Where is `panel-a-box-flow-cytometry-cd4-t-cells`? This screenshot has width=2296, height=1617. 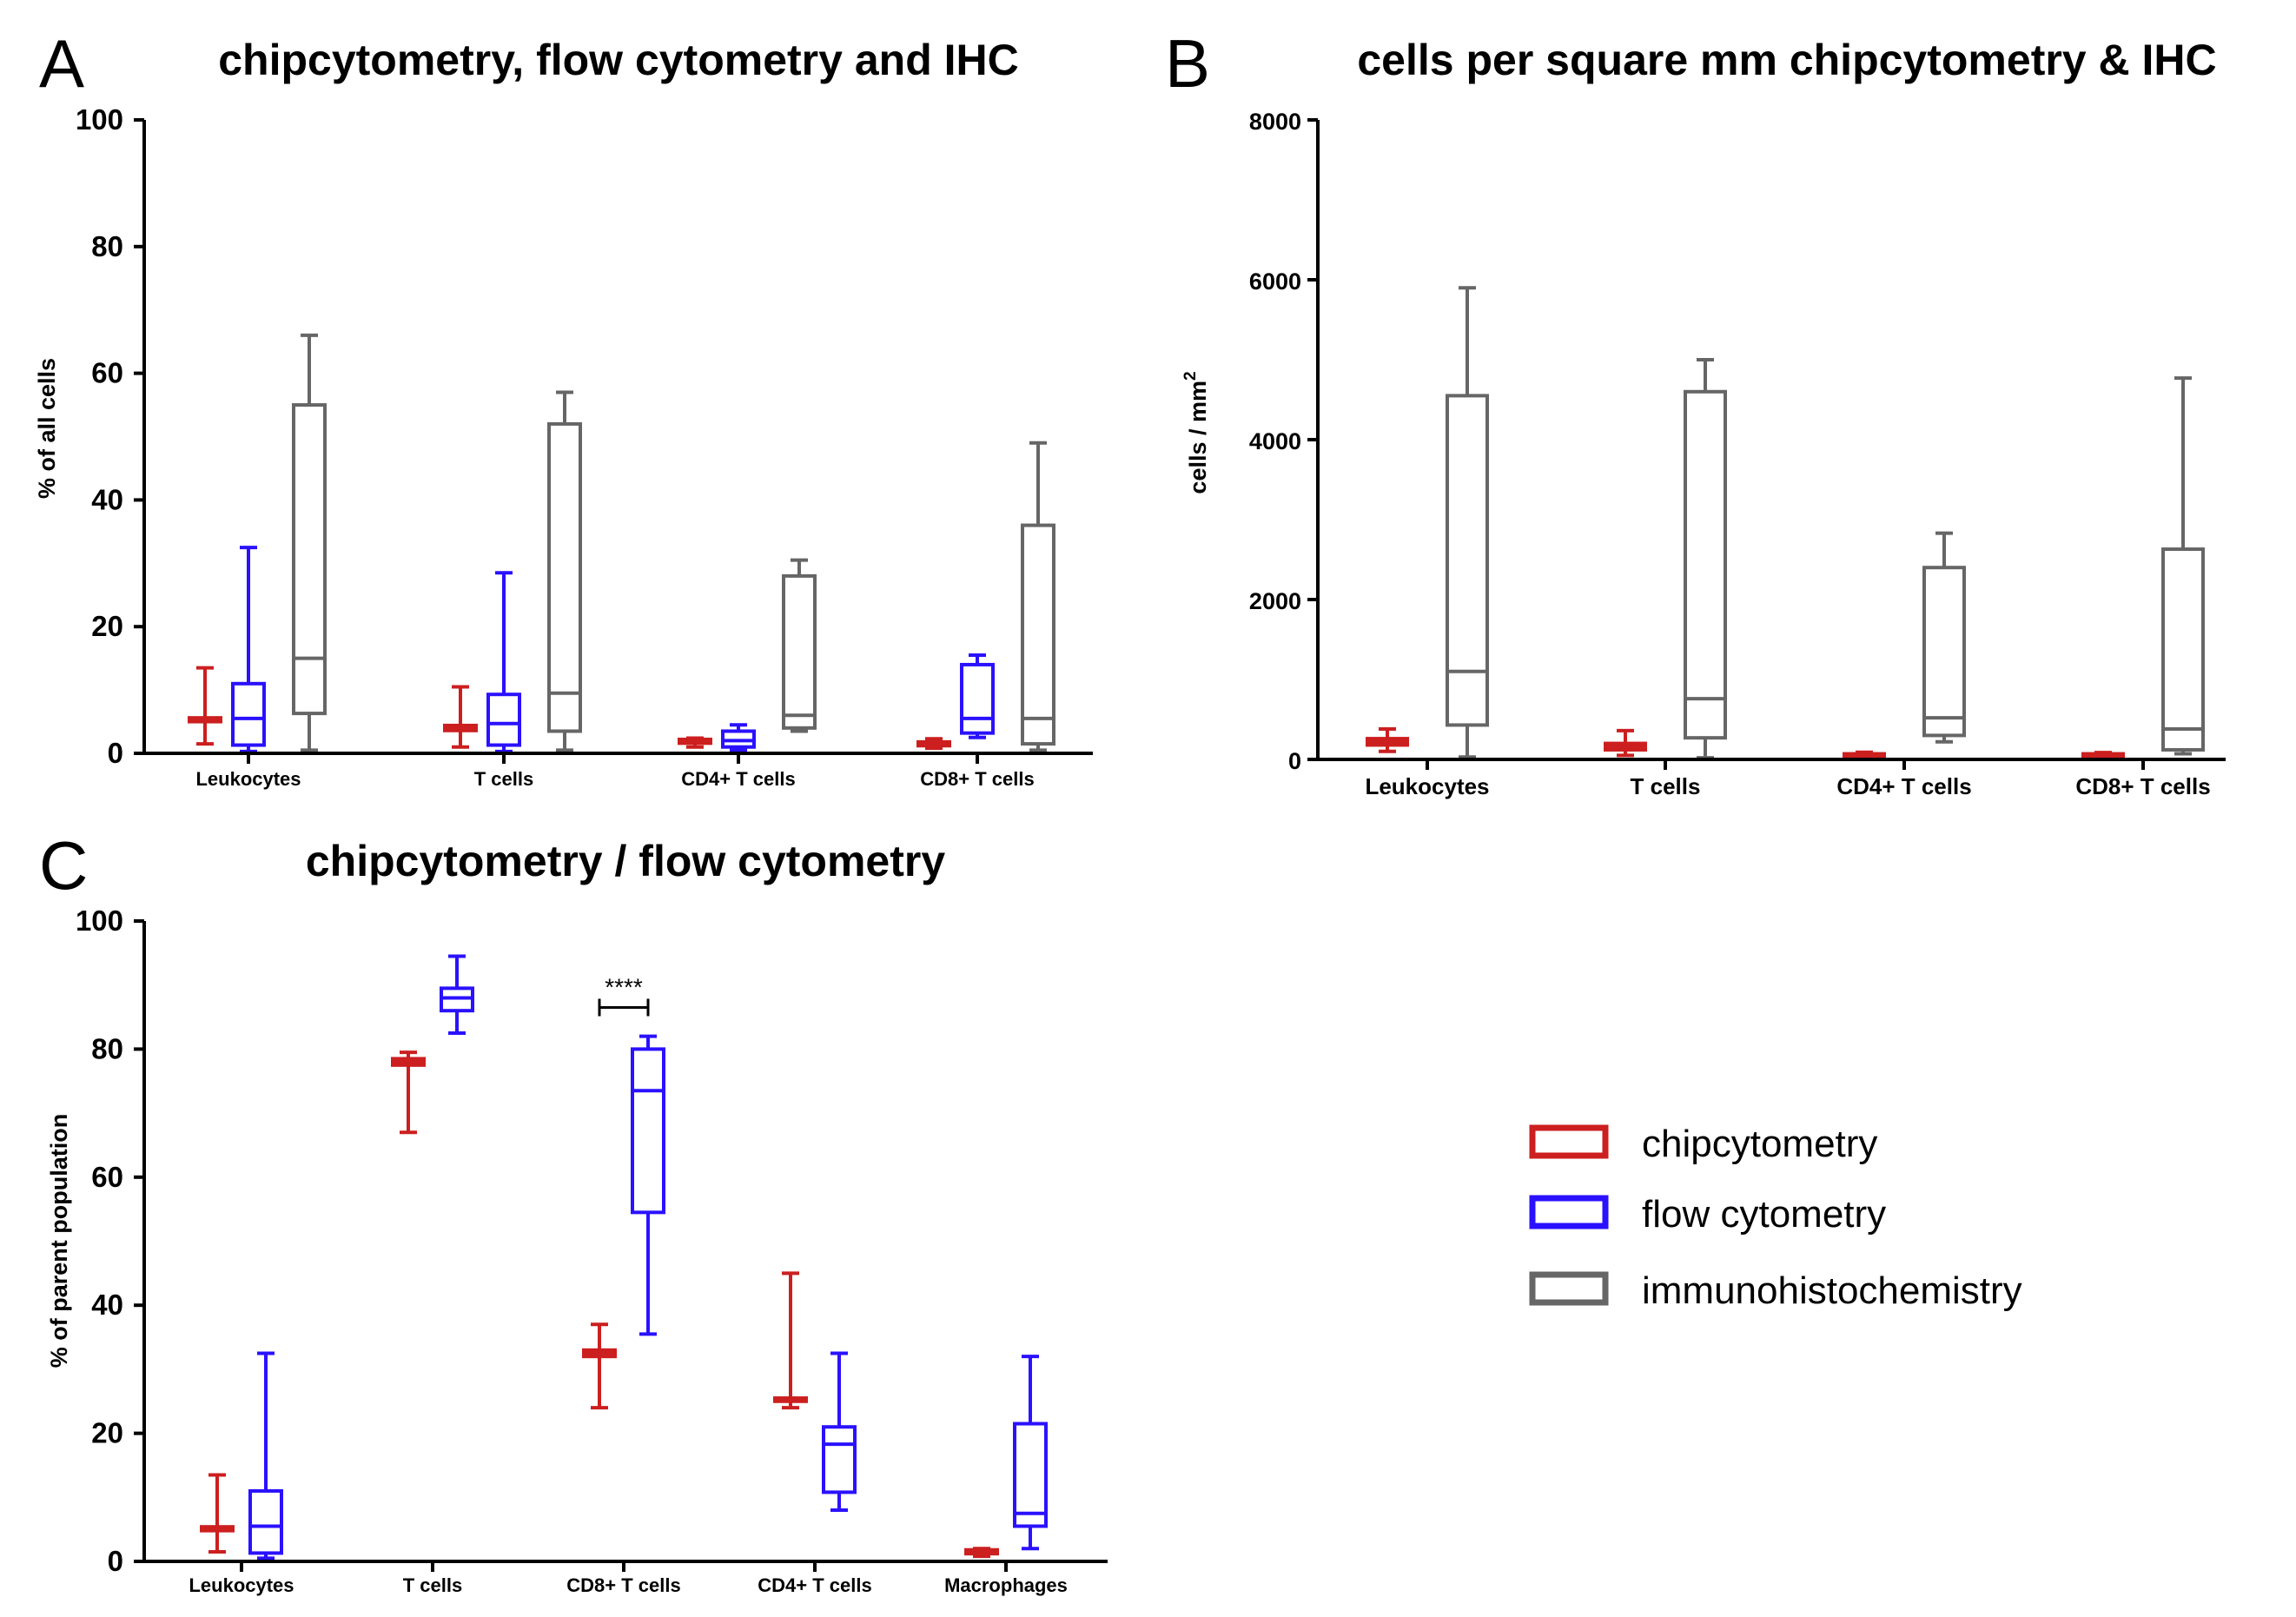
panel-a-box-flow-cytometry-cd4-t-cells is located at coordinates (738, 737).